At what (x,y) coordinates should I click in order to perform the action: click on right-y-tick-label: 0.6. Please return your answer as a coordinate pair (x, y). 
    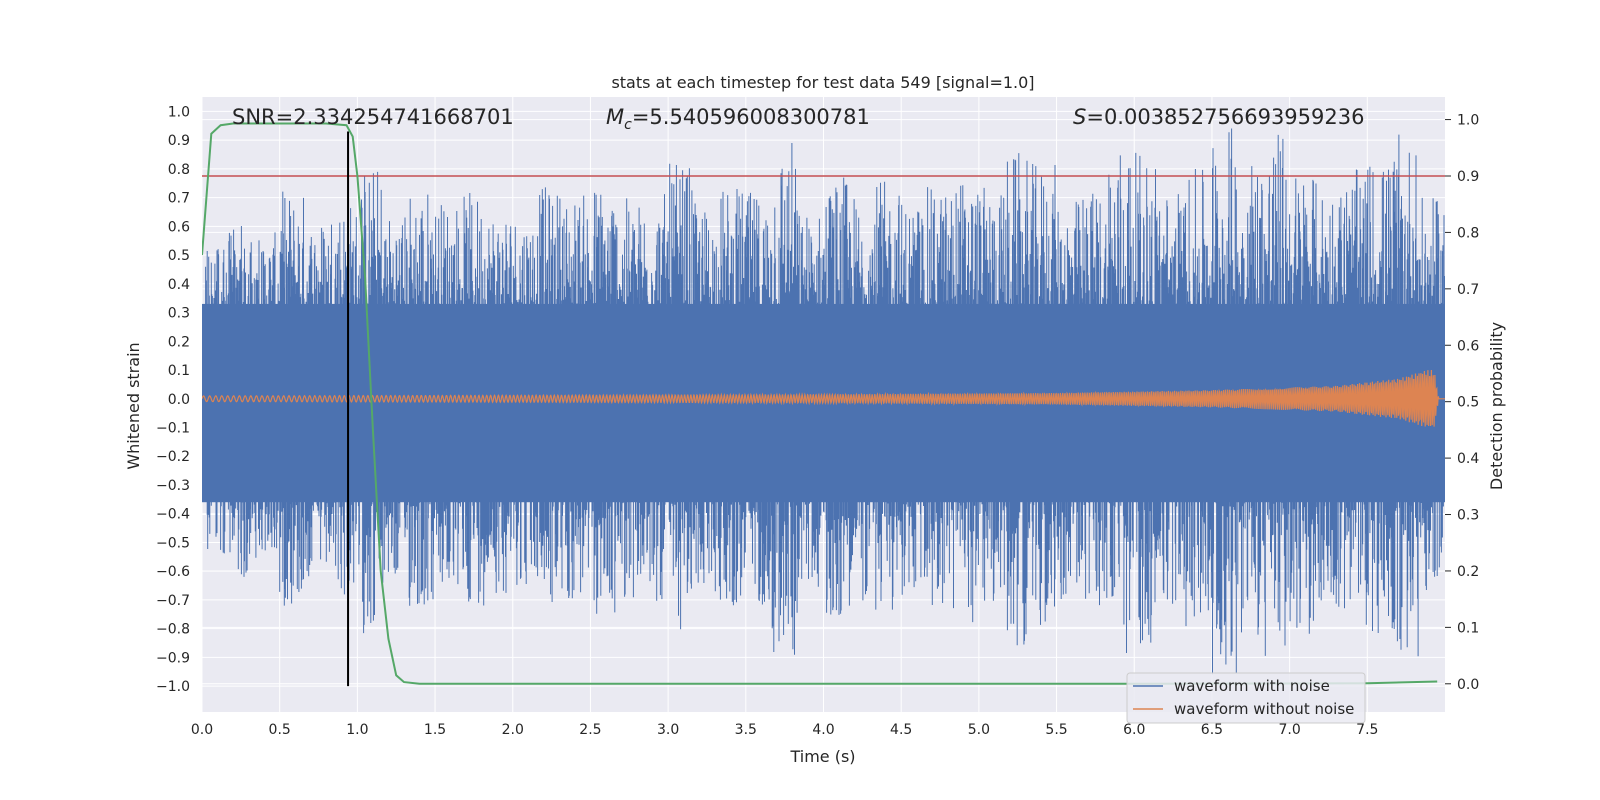
    Looking at the image, I should click on (1468, 346).